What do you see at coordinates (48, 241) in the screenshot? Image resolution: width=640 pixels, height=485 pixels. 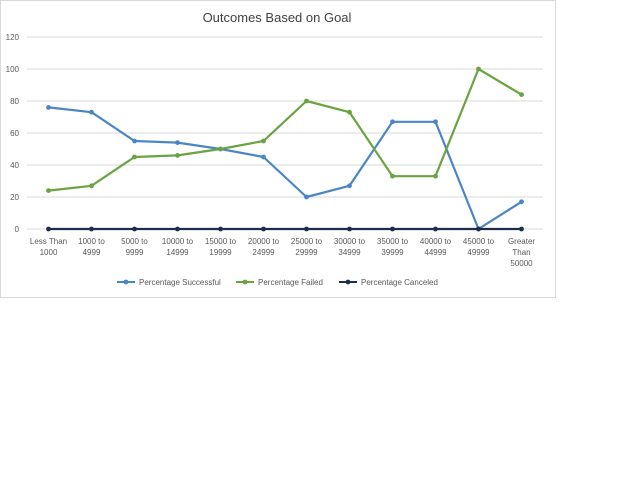 I see `x-tick-label: Less Than` at bounding box center [48, 241].